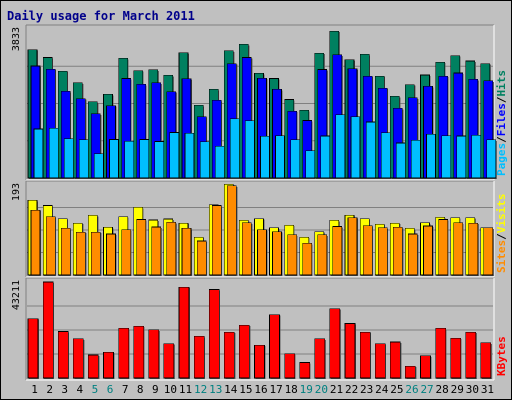  I want to click on ymax-label-visits-sites: 193, so click(16, 192).